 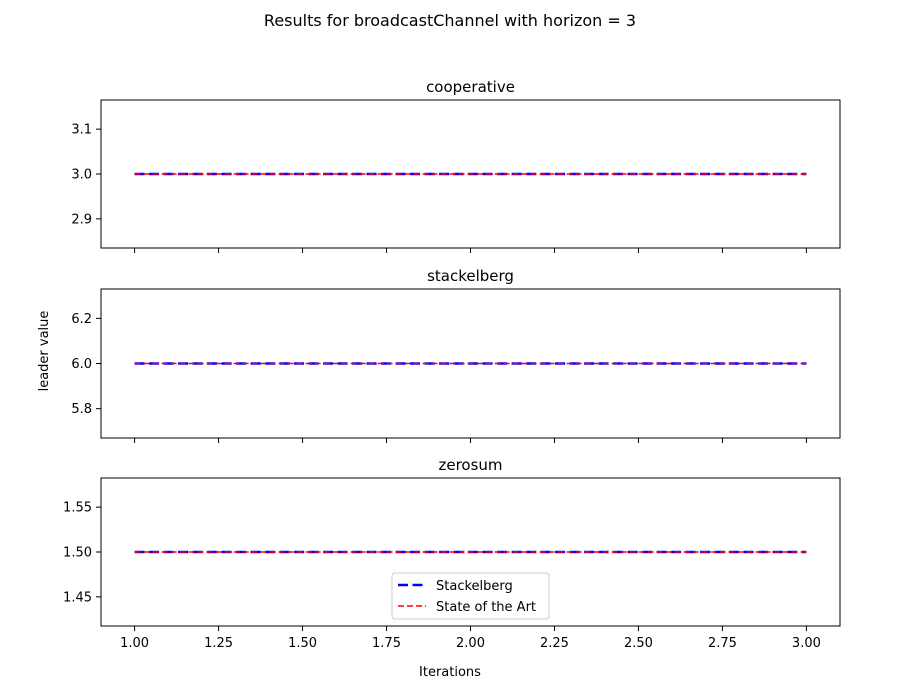 What do you see at coordinates (77, 553) in the screenshot?
I see `y-tick-label: 1.50` at bounding box center [77, 553].